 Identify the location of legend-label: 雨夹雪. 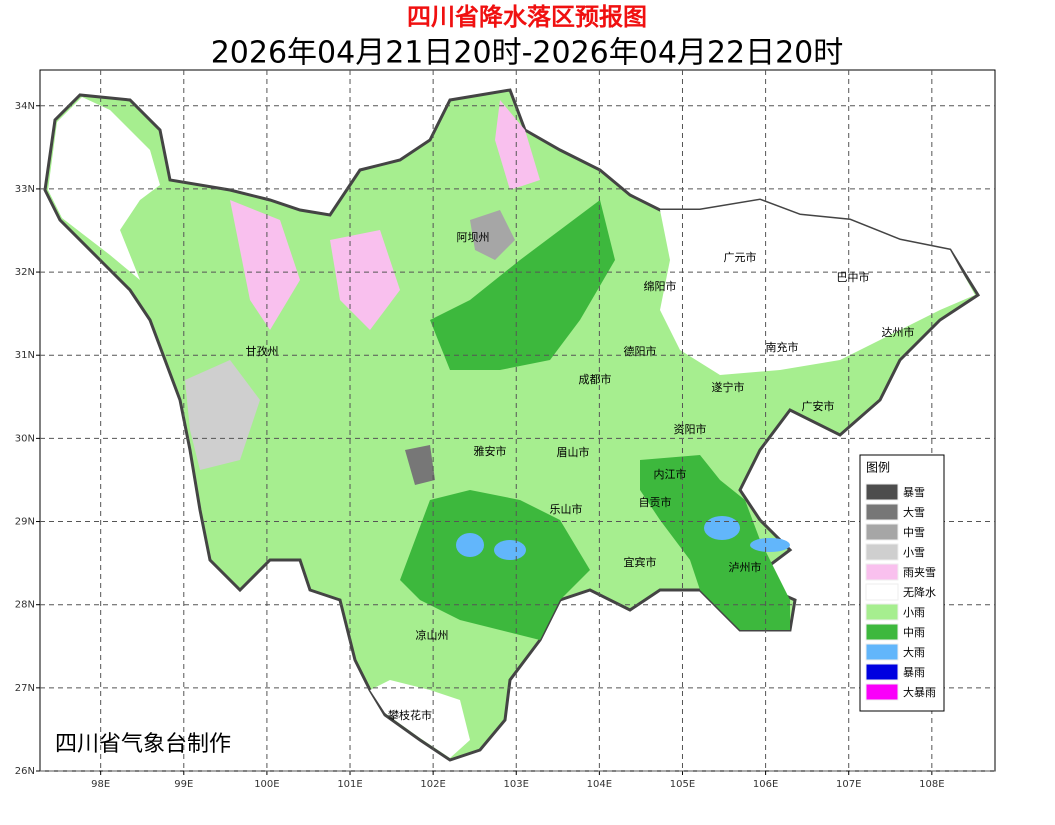
(919, 572).